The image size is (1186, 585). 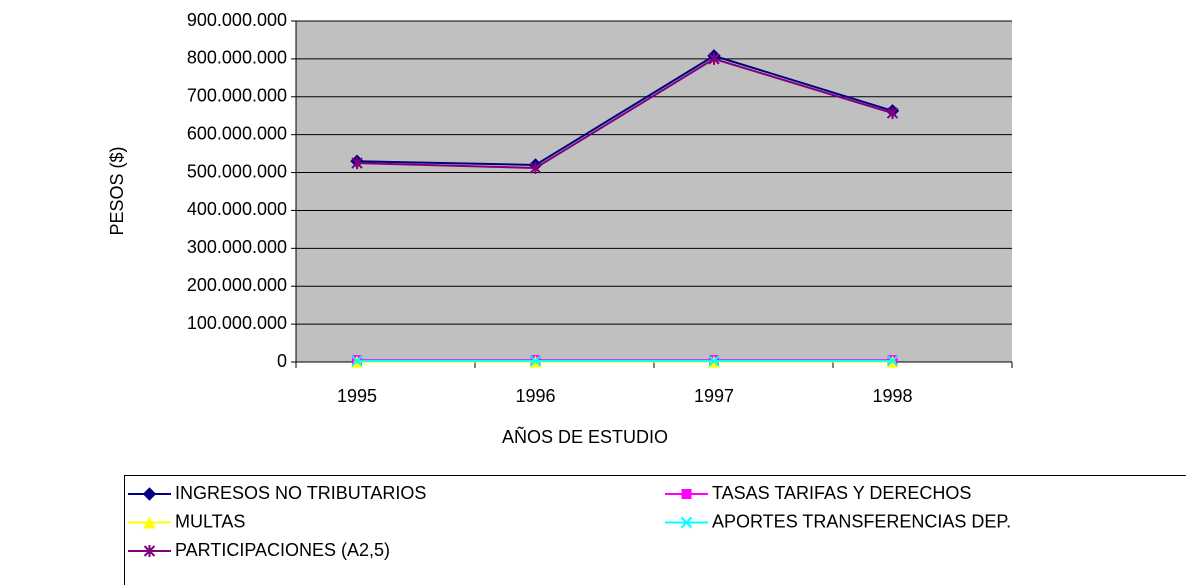 What do you see at coordinates (357, 396) in the screenshot?
I see `x-tick-label: 1995` at bounding box center [357, 396].